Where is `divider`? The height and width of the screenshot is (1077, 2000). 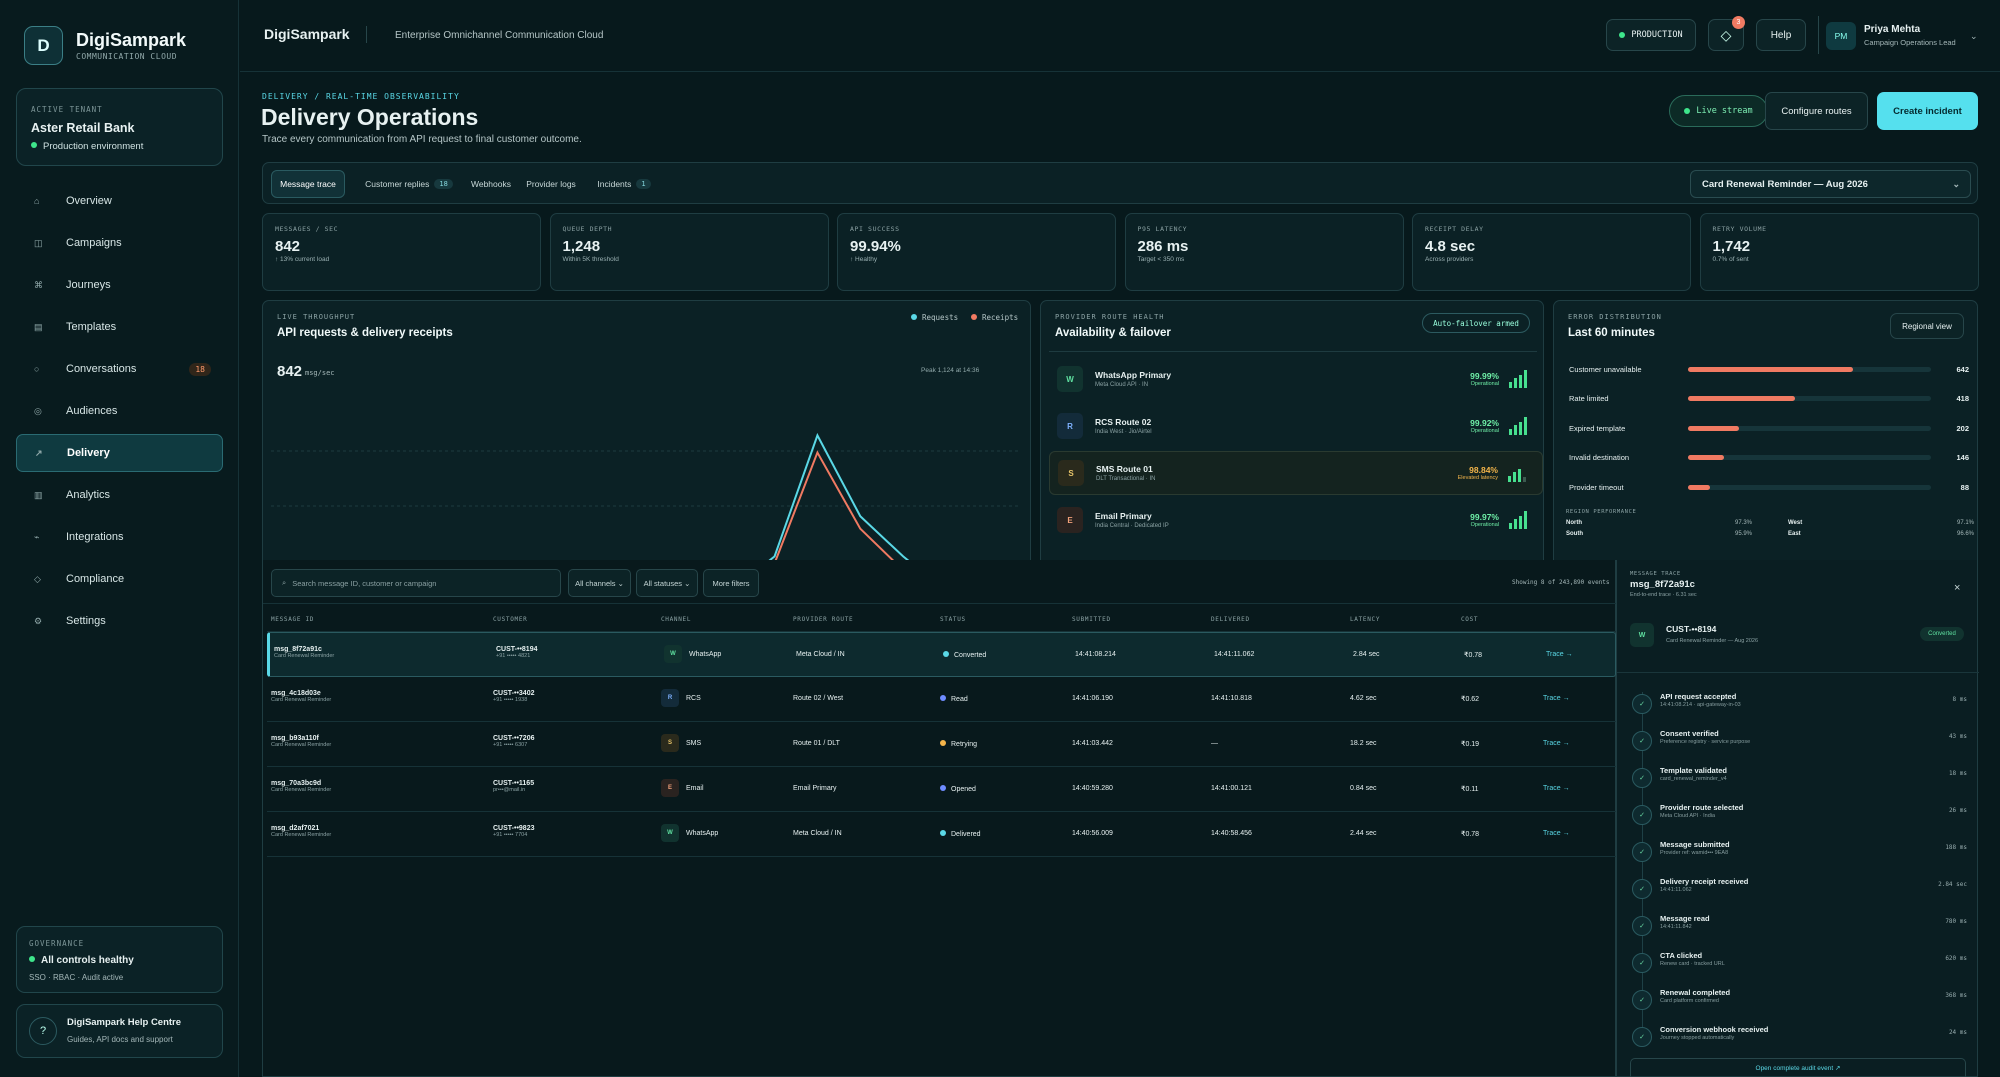 divider is located at coordinates (366, 34).